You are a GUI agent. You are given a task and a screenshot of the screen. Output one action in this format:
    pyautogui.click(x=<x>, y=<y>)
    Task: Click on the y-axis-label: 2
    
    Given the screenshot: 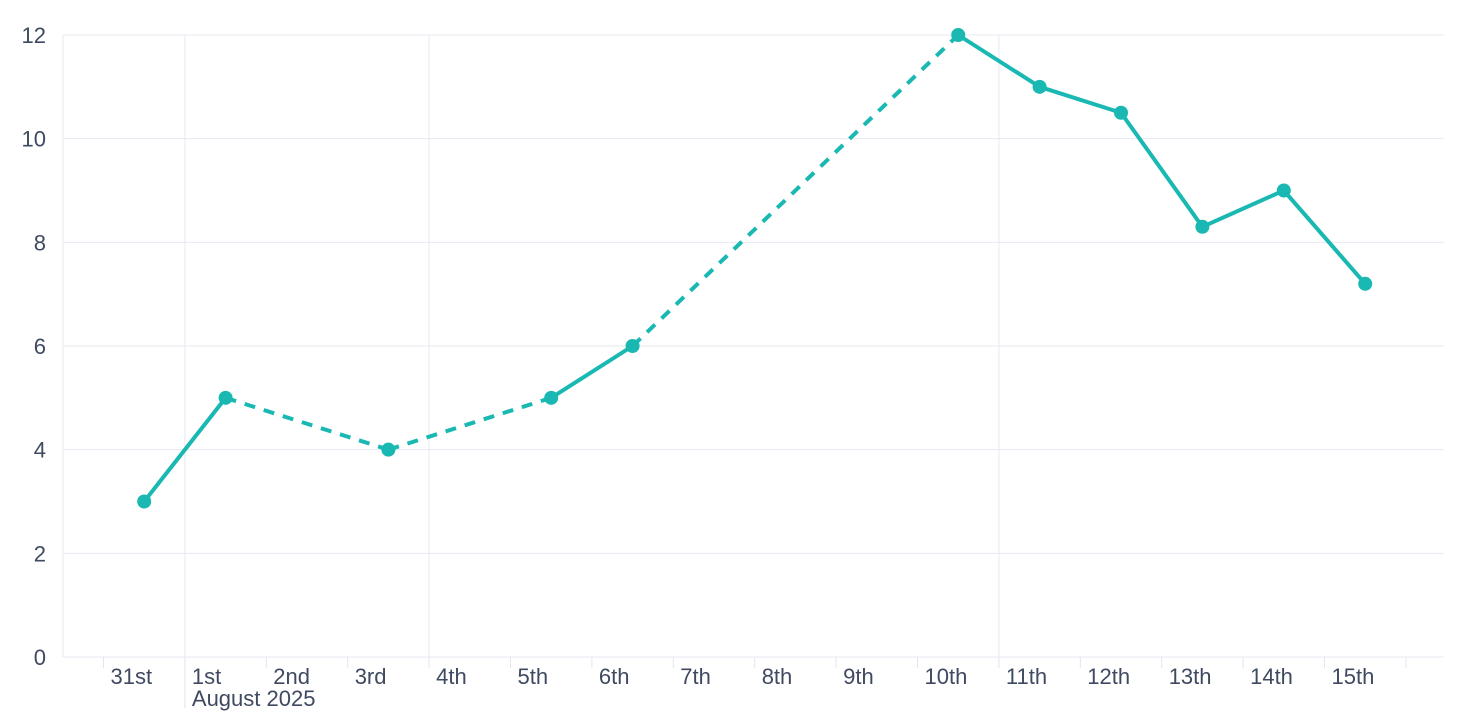 What is the action you would take?
    pyautogui.click(x=40, y=553)
    